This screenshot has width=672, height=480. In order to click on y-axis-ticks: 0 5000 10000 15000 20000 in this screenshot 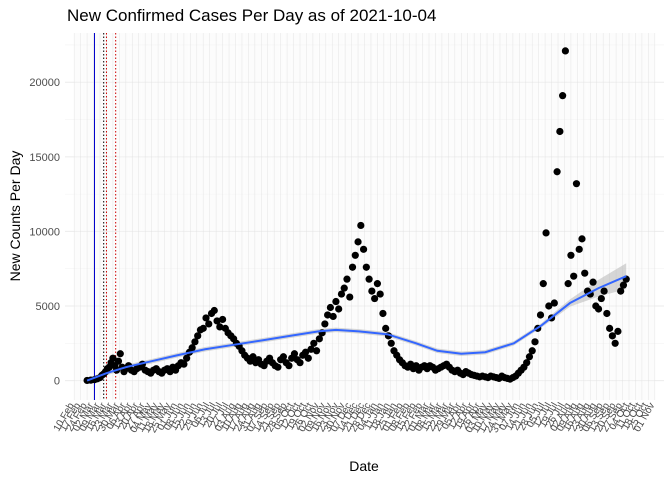, I will do `click(44, 232)`.